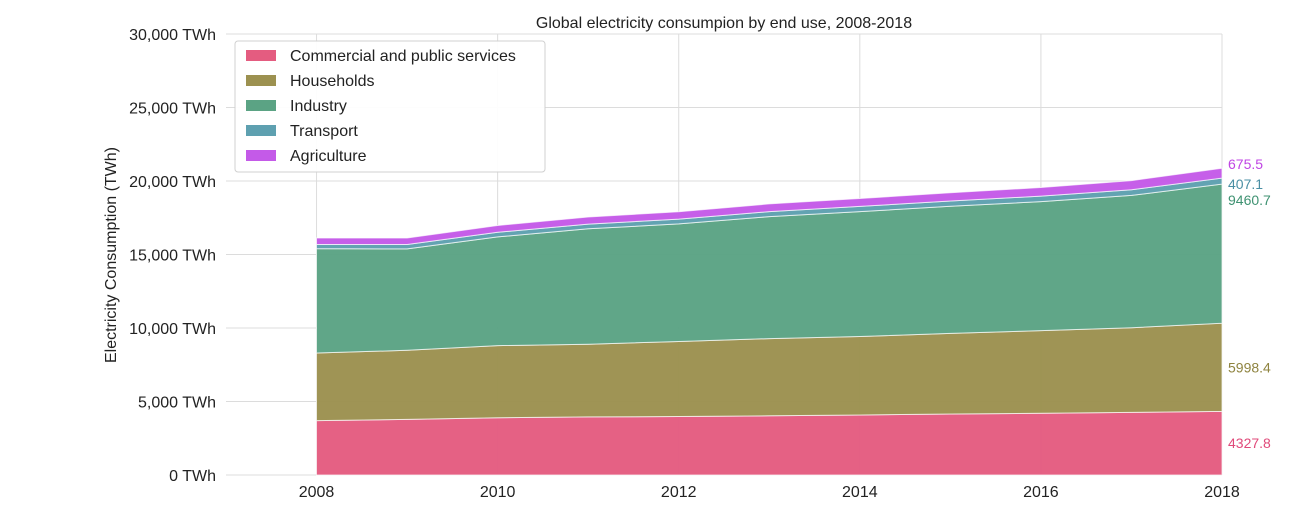  Describe the element at coordinates (1249, 443) in the screenshot. I see `end-label: 4327.8` at that location.